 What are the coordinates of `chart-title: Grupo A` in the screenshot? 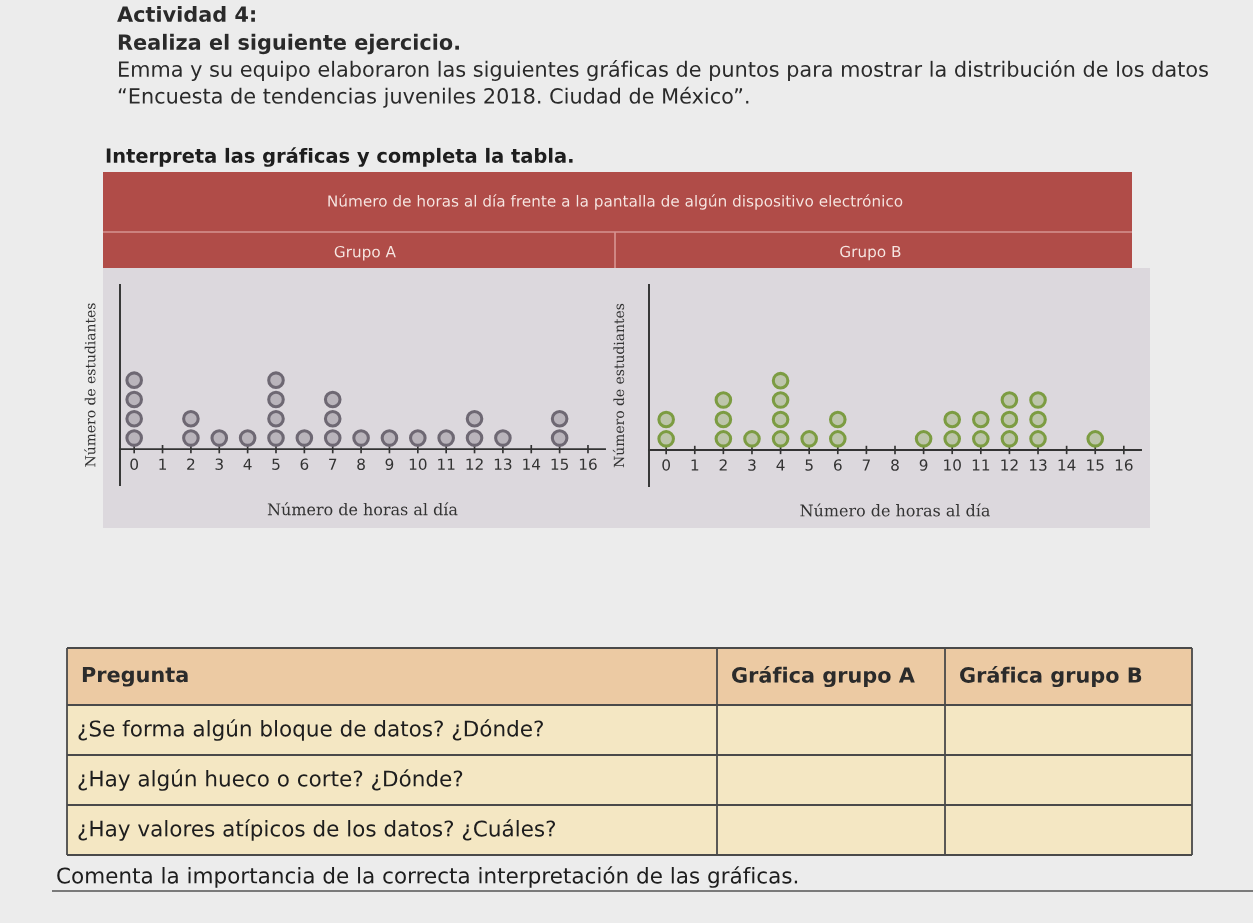 It's located at (365, 253).